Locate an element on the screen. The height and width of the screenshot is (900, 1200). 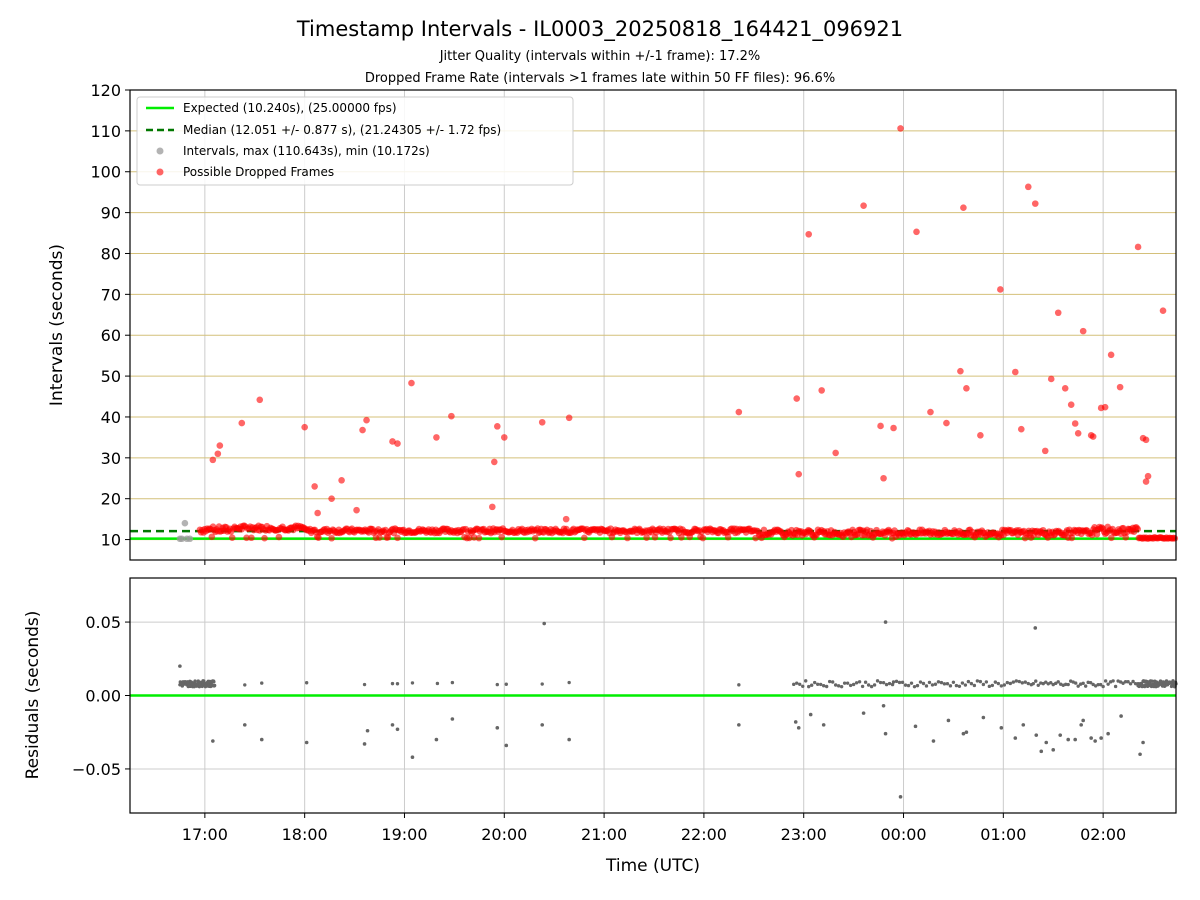
top-y-tick-label: 80 is located at coordinates (111, 253).